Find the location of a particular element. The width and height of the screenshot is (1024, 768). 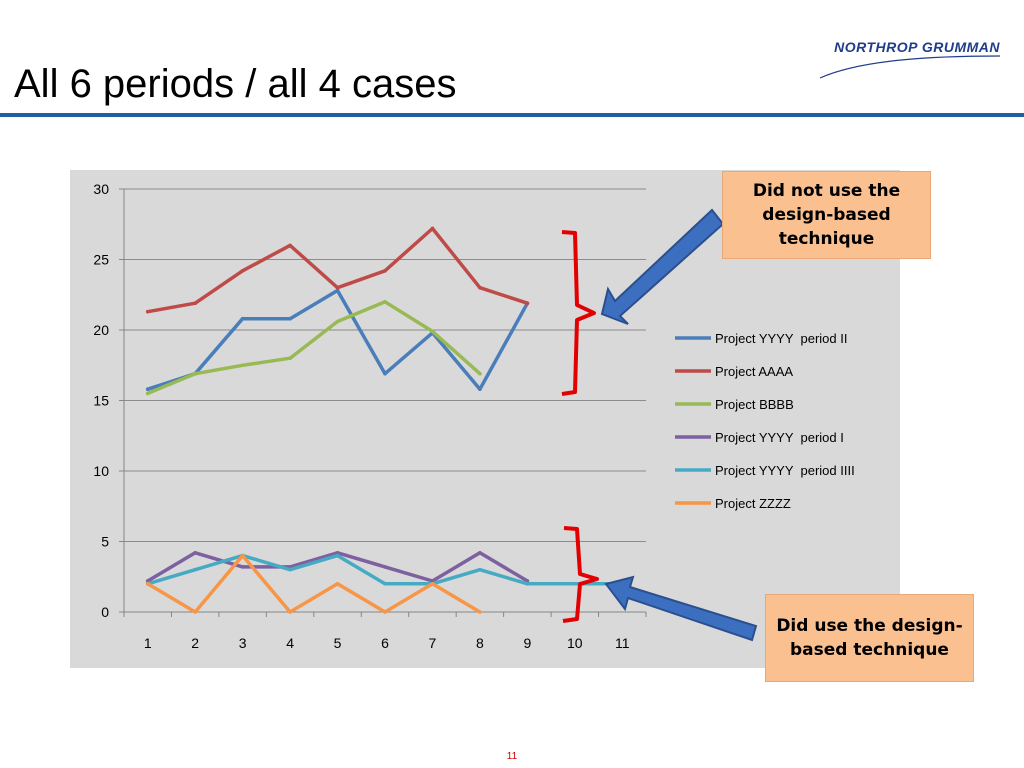

x-tick-label: 8 is located at coordinates (480, 643).